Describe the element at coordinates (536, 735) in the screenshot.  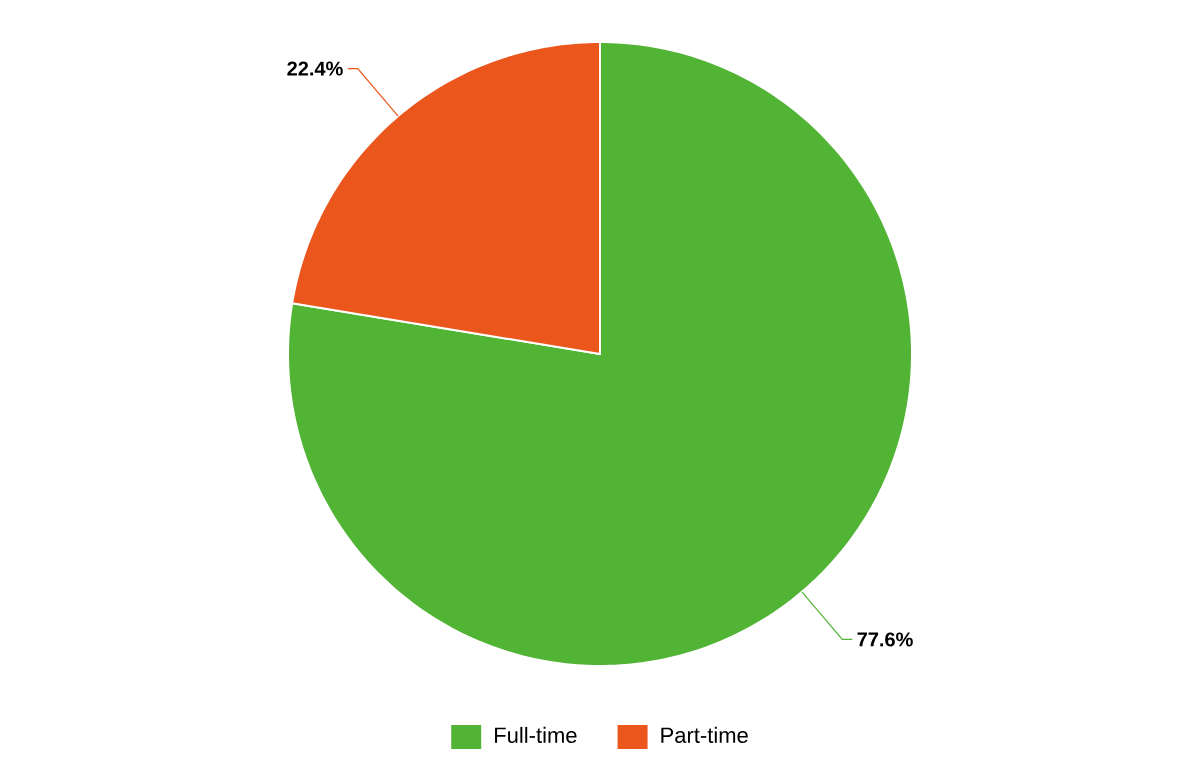
I see `legend-label: Full-time` at that location.